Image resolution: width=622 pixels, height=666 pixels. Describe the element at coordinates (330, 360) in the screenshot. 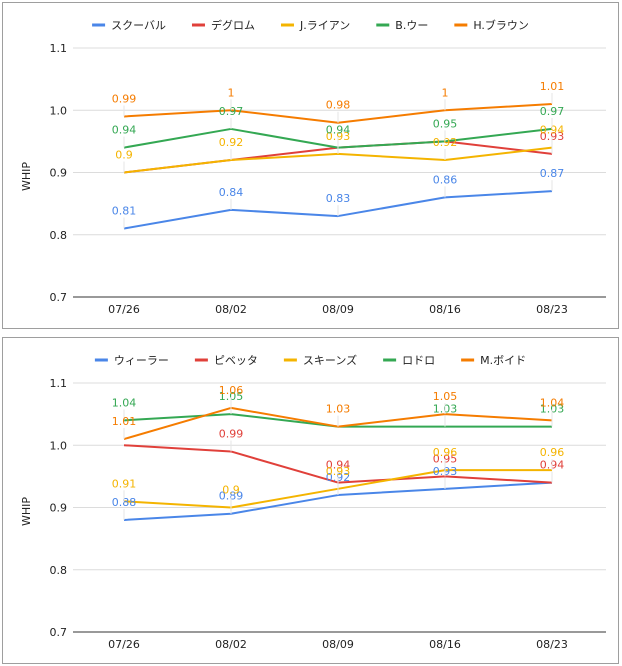

I see `legend-label: スキーンズ` at that location.